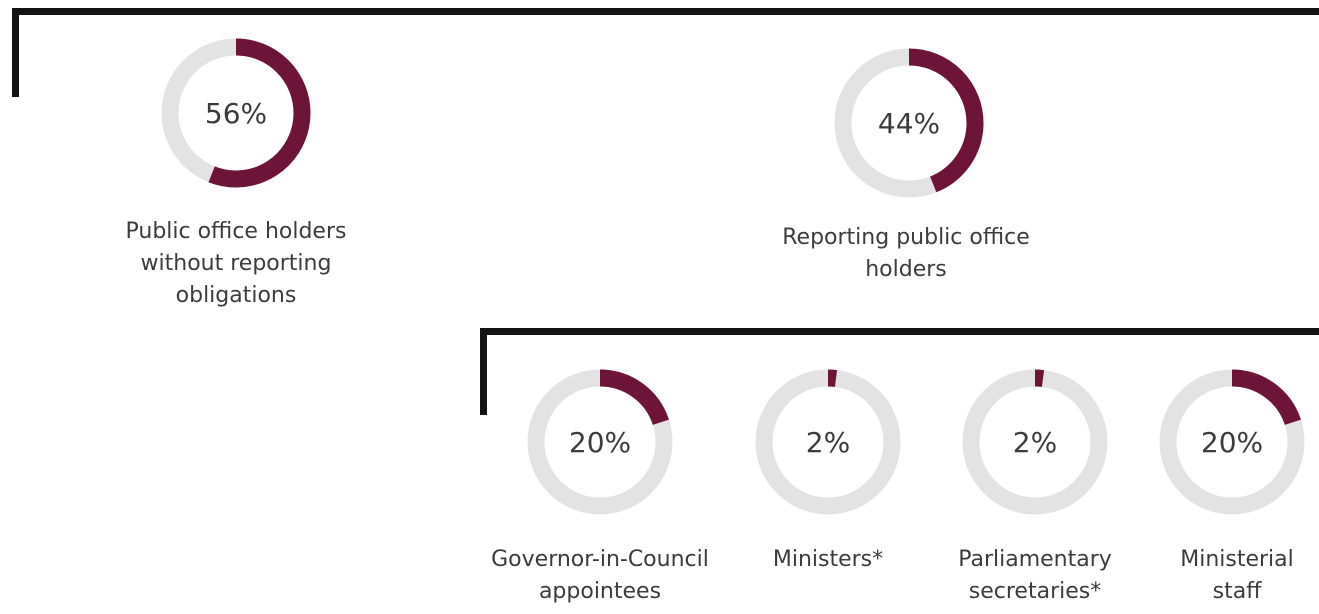 Image resolution: width=1319 pixels, height=614 pixels. I want to click on reporting-breakdown-bracket, so click(899, 371).